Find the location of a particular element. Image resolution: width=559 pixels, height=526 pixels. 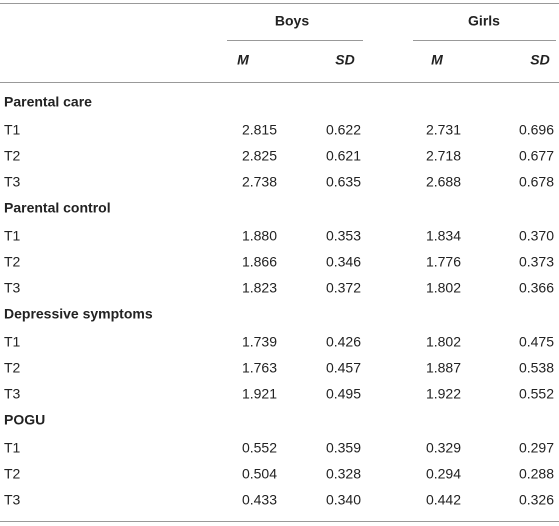

cell: 0.370 is located at coordinates (536, 236).